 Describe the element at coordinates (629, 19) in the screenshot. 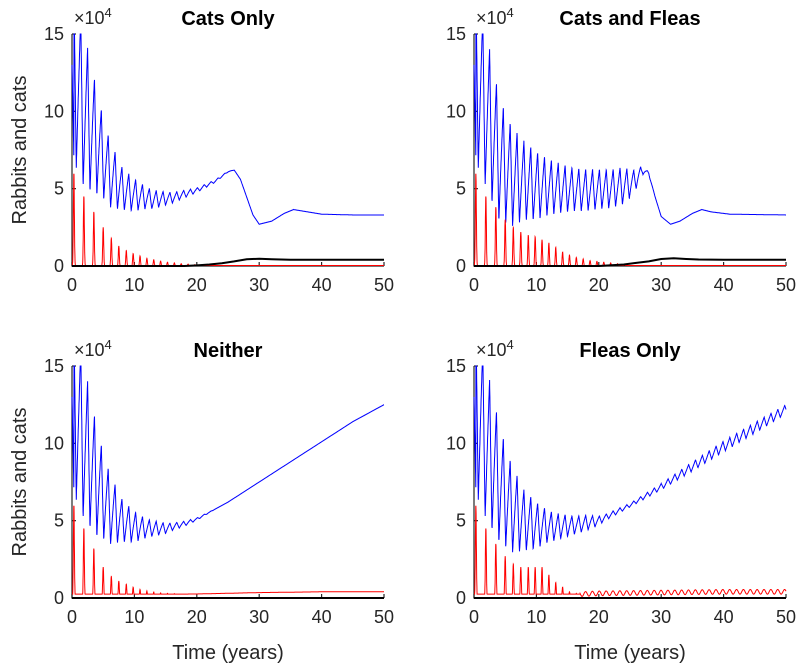

I see `subplot-title: Cats and Fleas` at that location.